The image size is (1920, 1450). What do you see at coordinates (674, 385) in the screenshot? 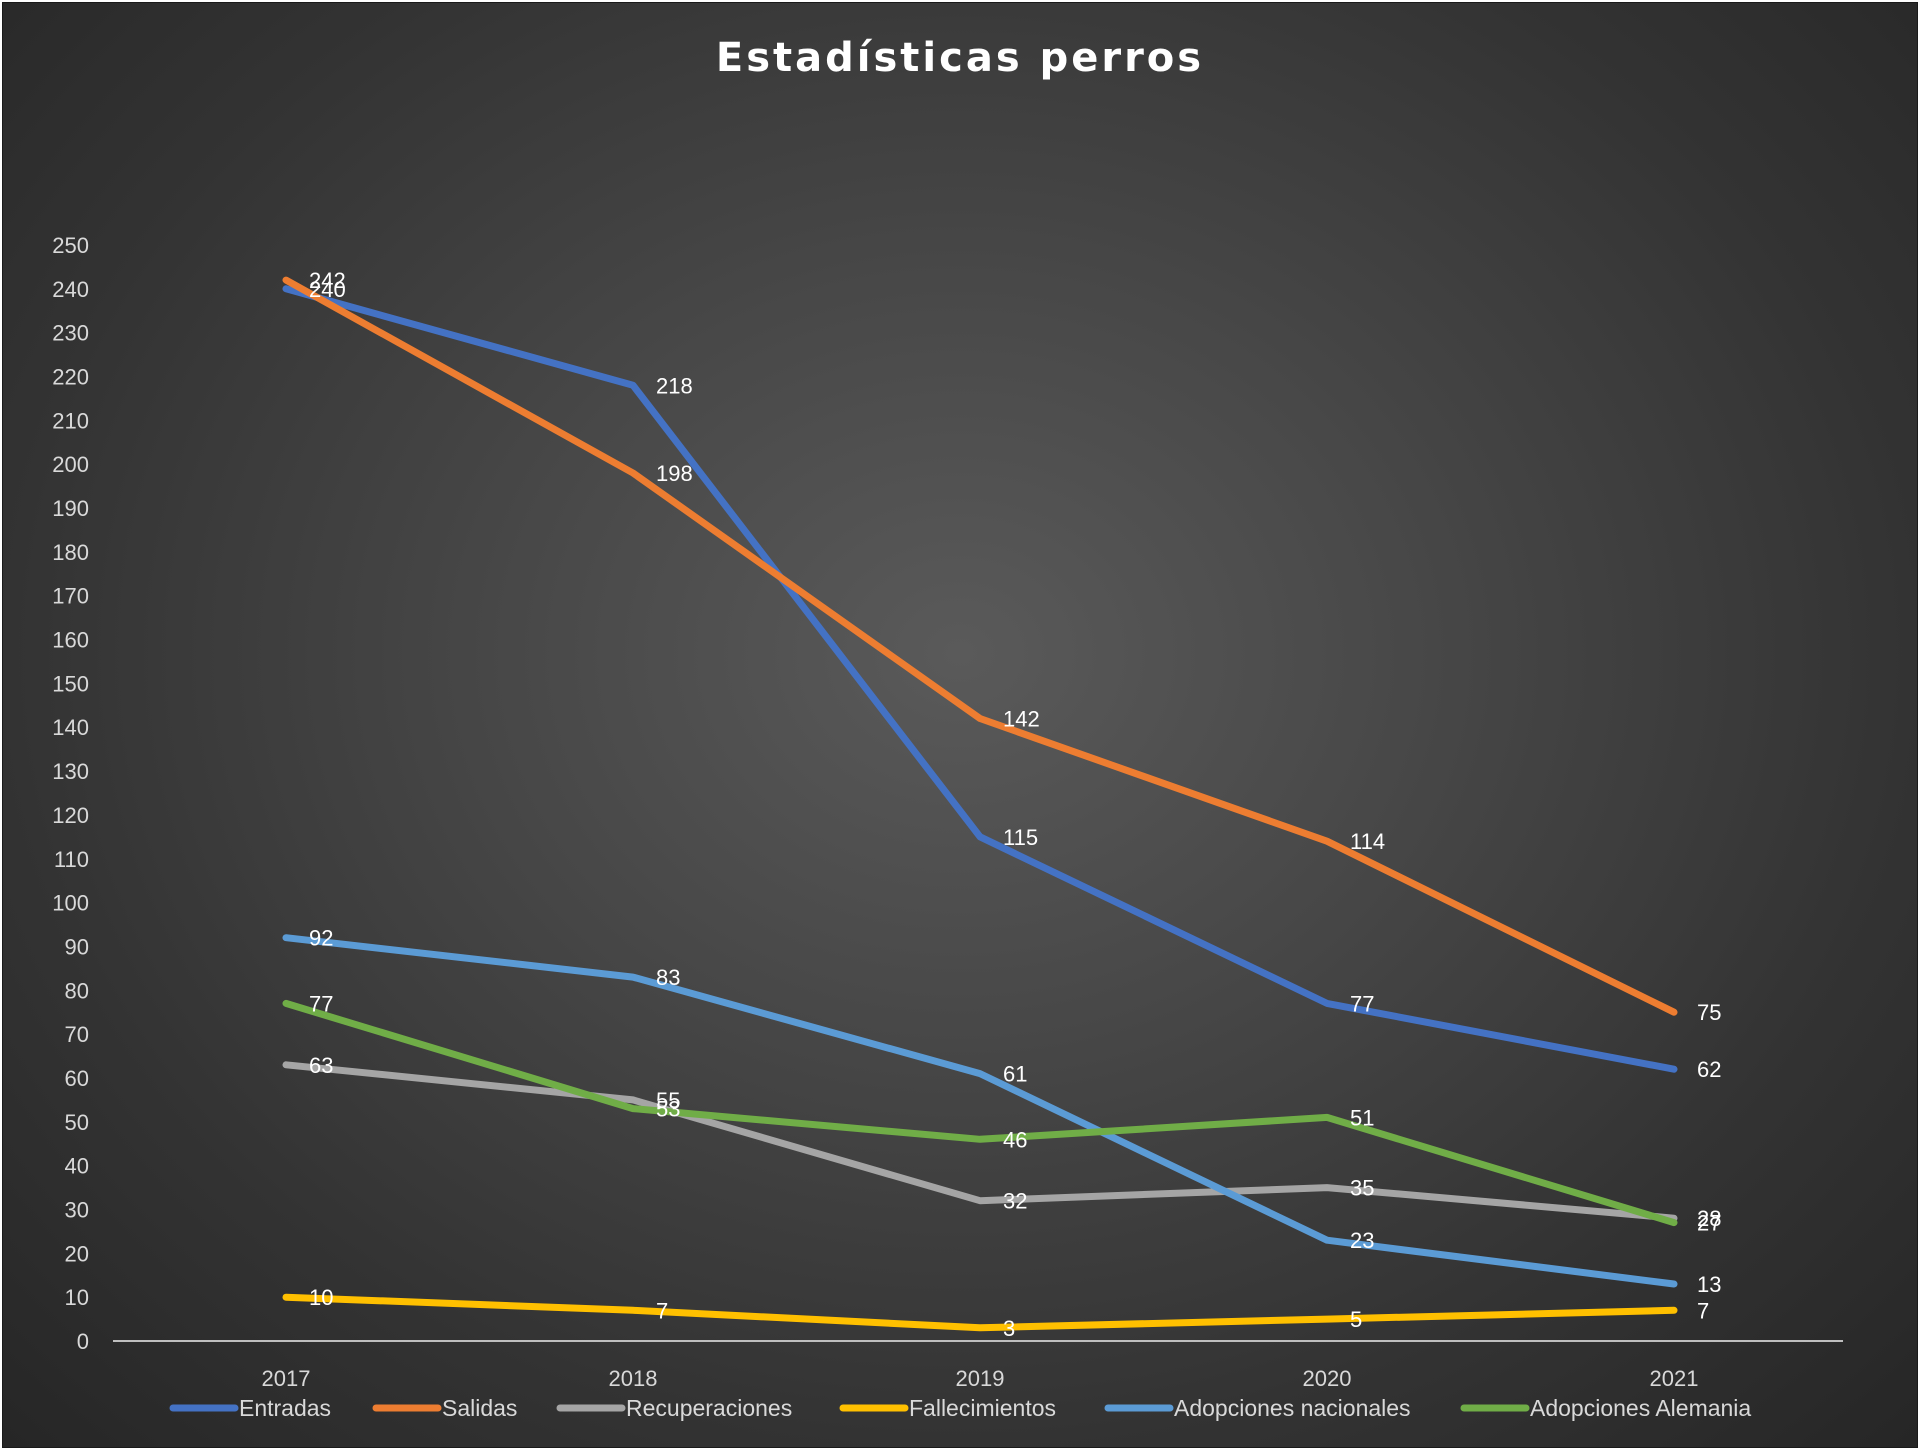
I see `data-label: 218` at bounding box center [674, 385].